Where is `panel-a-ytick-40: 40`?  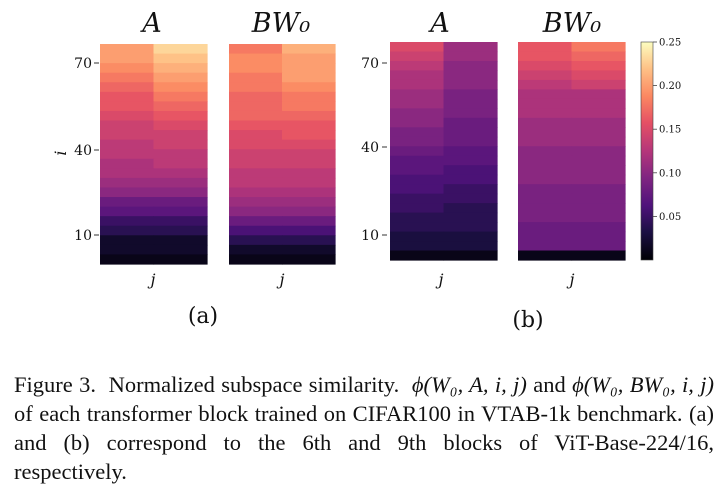 panel-a-ytick-40: 40 is located at coordinates (83, 151).